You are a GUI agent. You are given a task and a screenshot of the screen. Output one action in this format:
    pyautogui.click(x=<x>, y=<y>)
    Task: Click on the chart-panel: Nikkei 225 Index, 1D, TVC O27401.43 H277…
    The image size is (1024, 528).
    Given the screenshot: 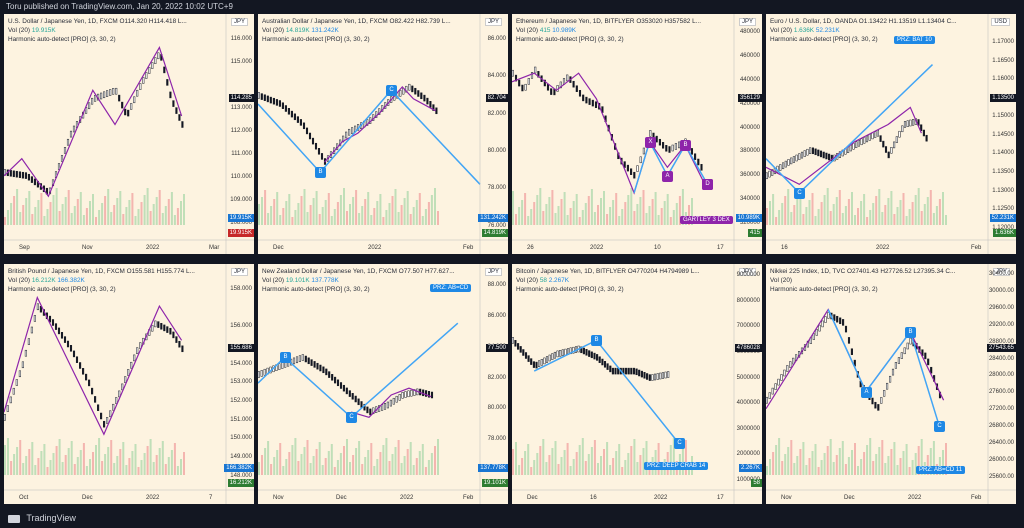 What is the action you would take?
    pyautogui.click(x=891, y=384)
    